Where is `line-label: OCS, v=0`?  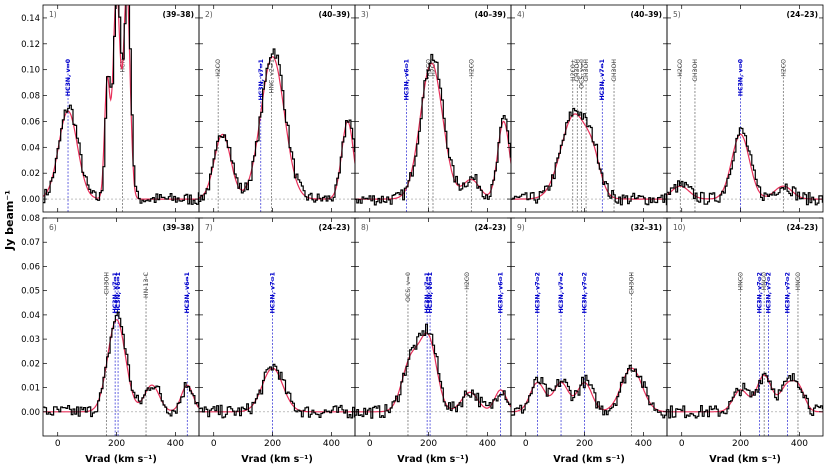 line-label: OCS, v=0 is located at coordinates (408, 287).